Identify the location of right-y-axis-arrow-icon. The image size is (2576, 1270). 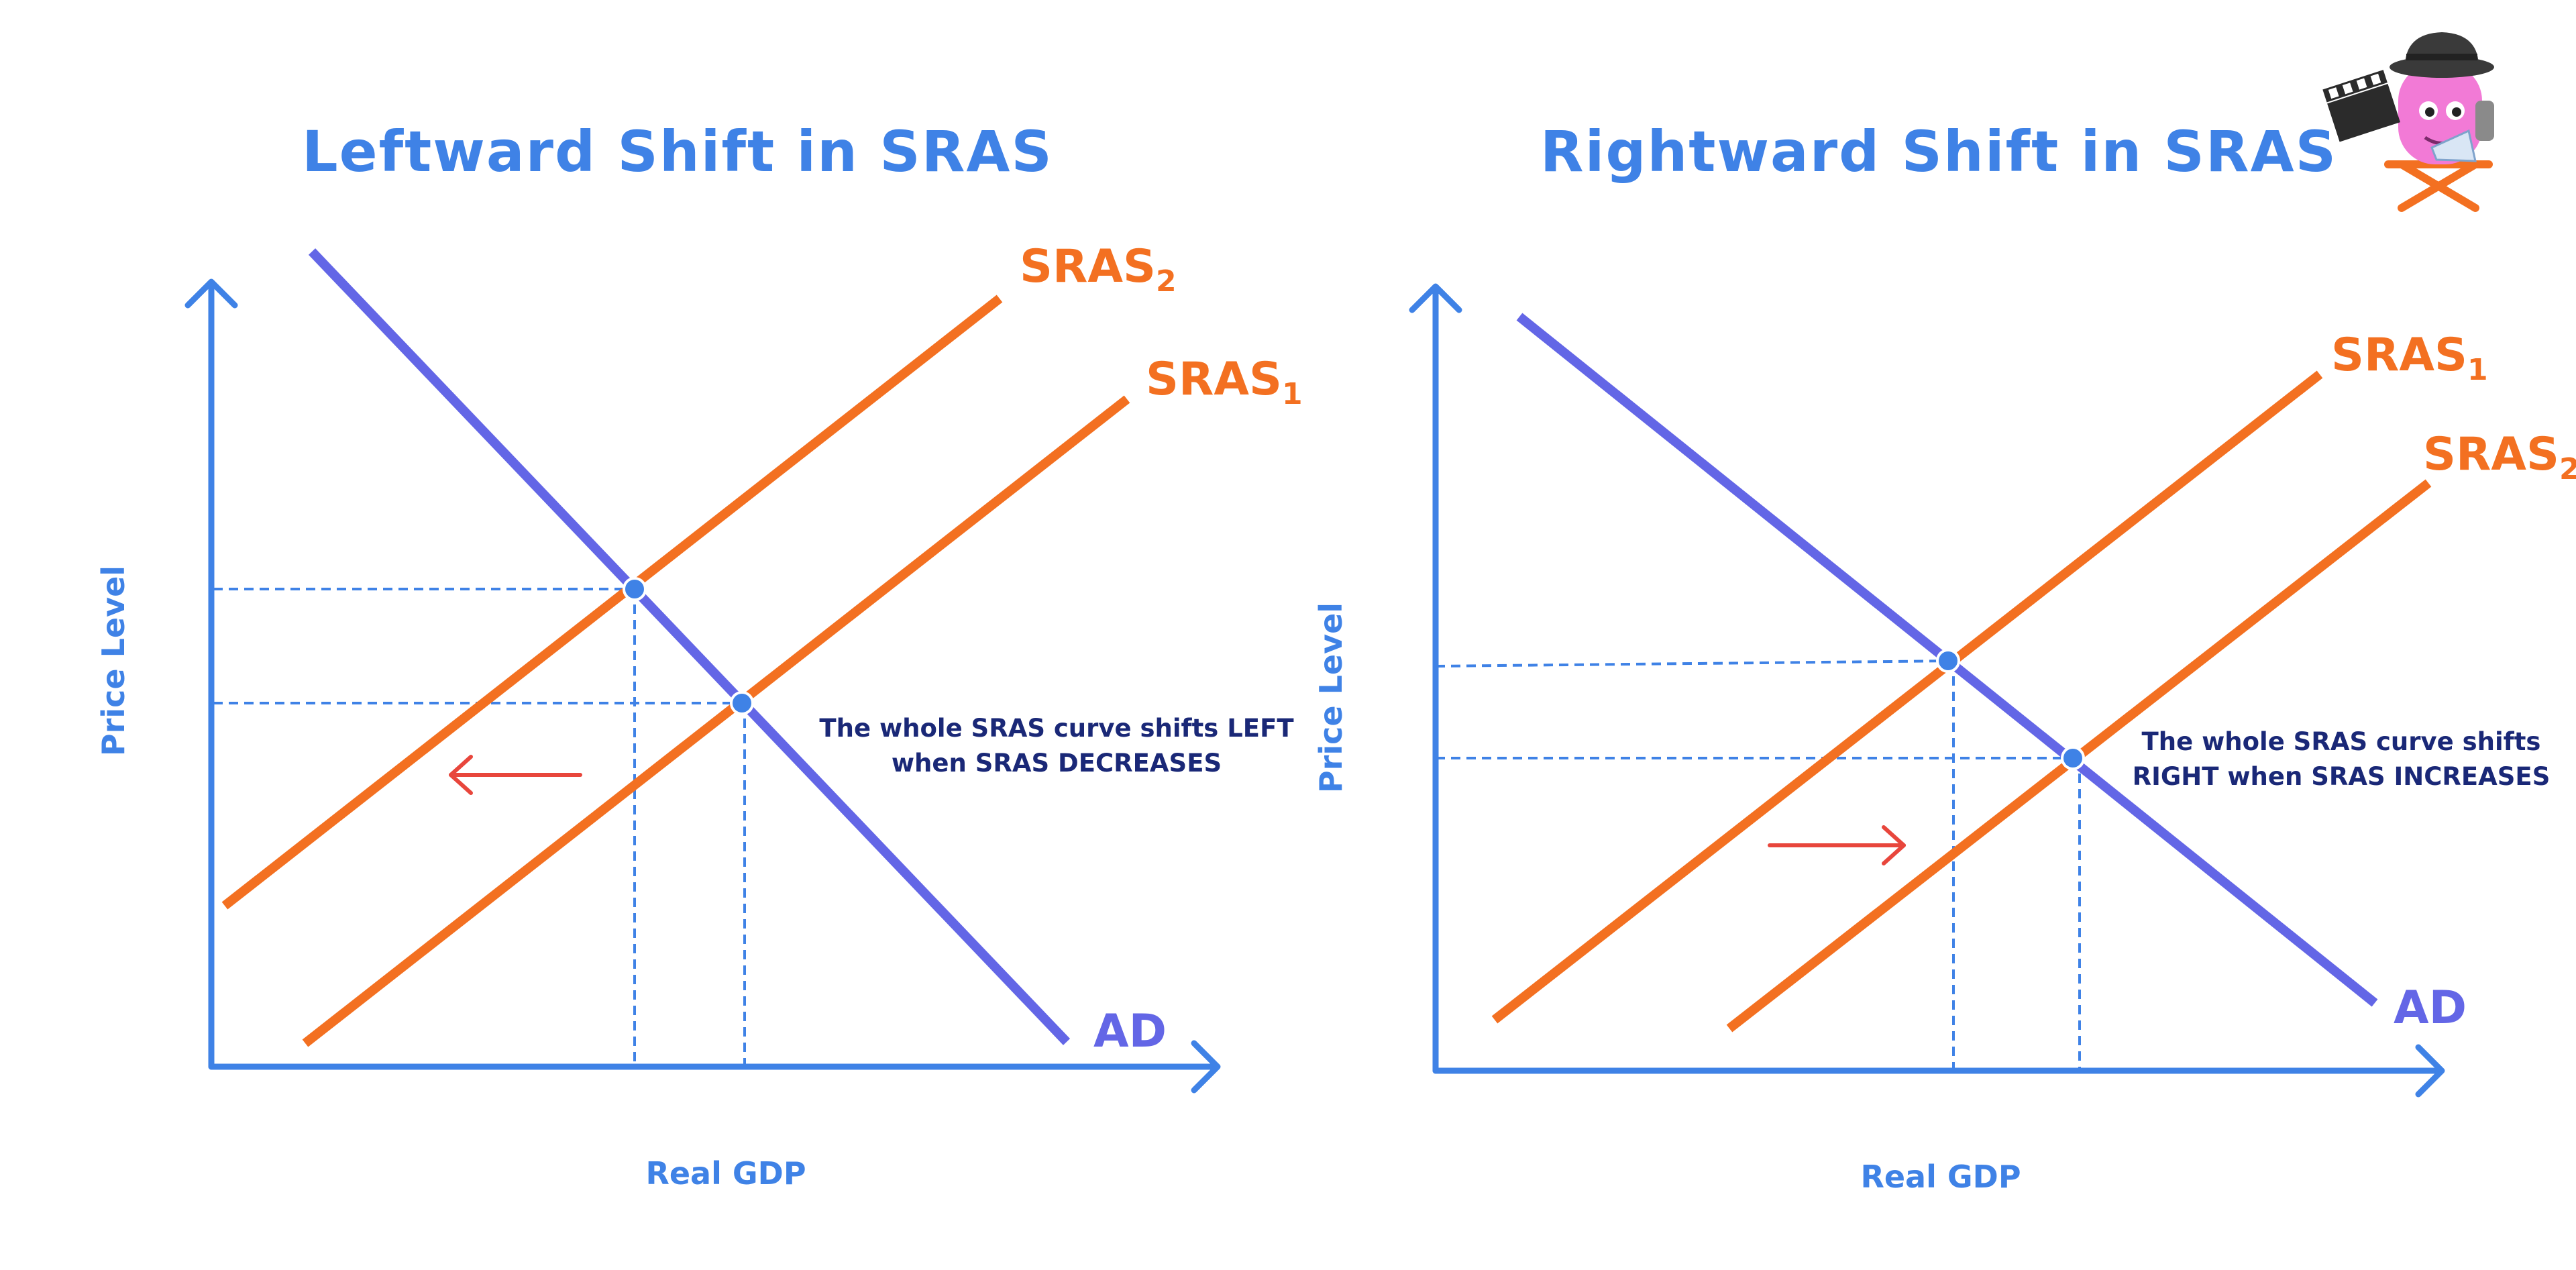
(1435, 298).